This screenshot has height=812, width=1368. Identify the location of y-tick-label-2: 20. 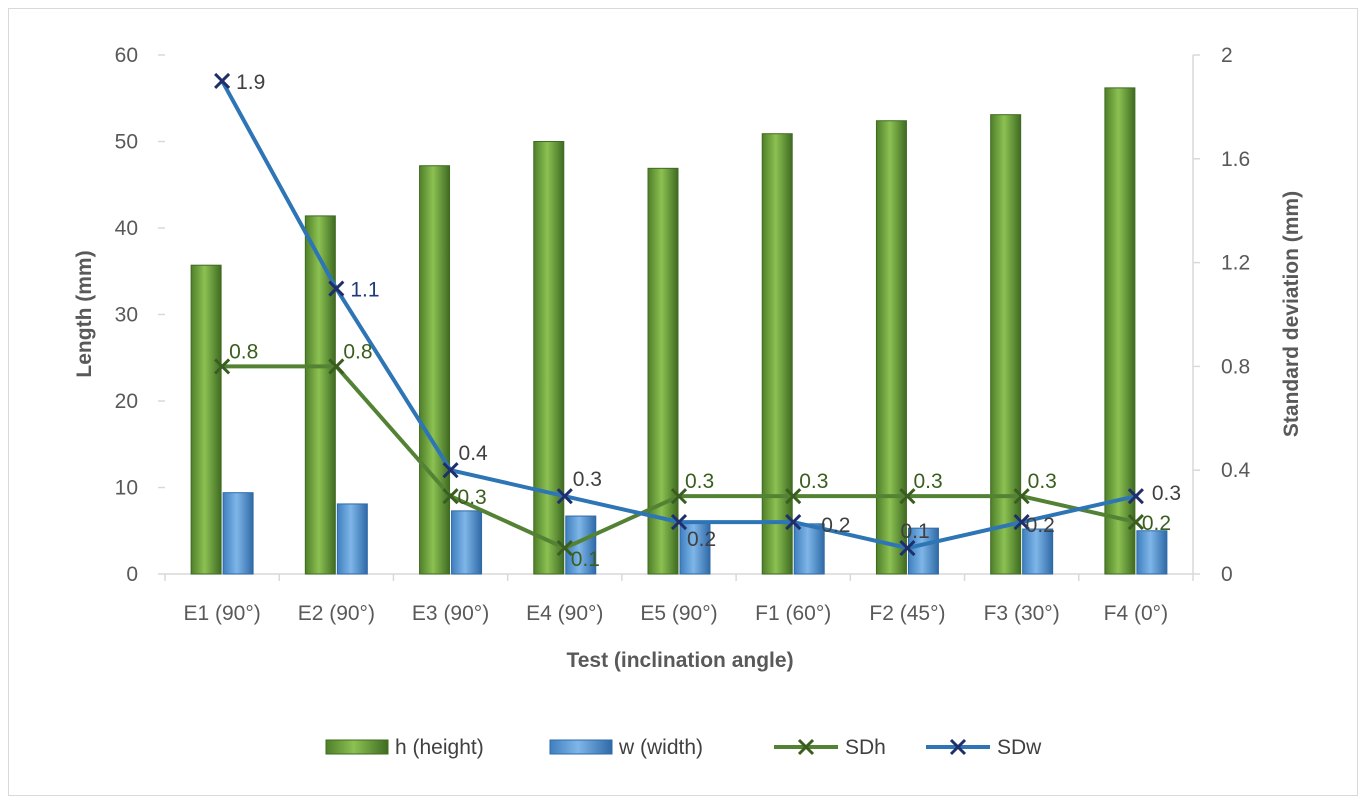
(126, 401).